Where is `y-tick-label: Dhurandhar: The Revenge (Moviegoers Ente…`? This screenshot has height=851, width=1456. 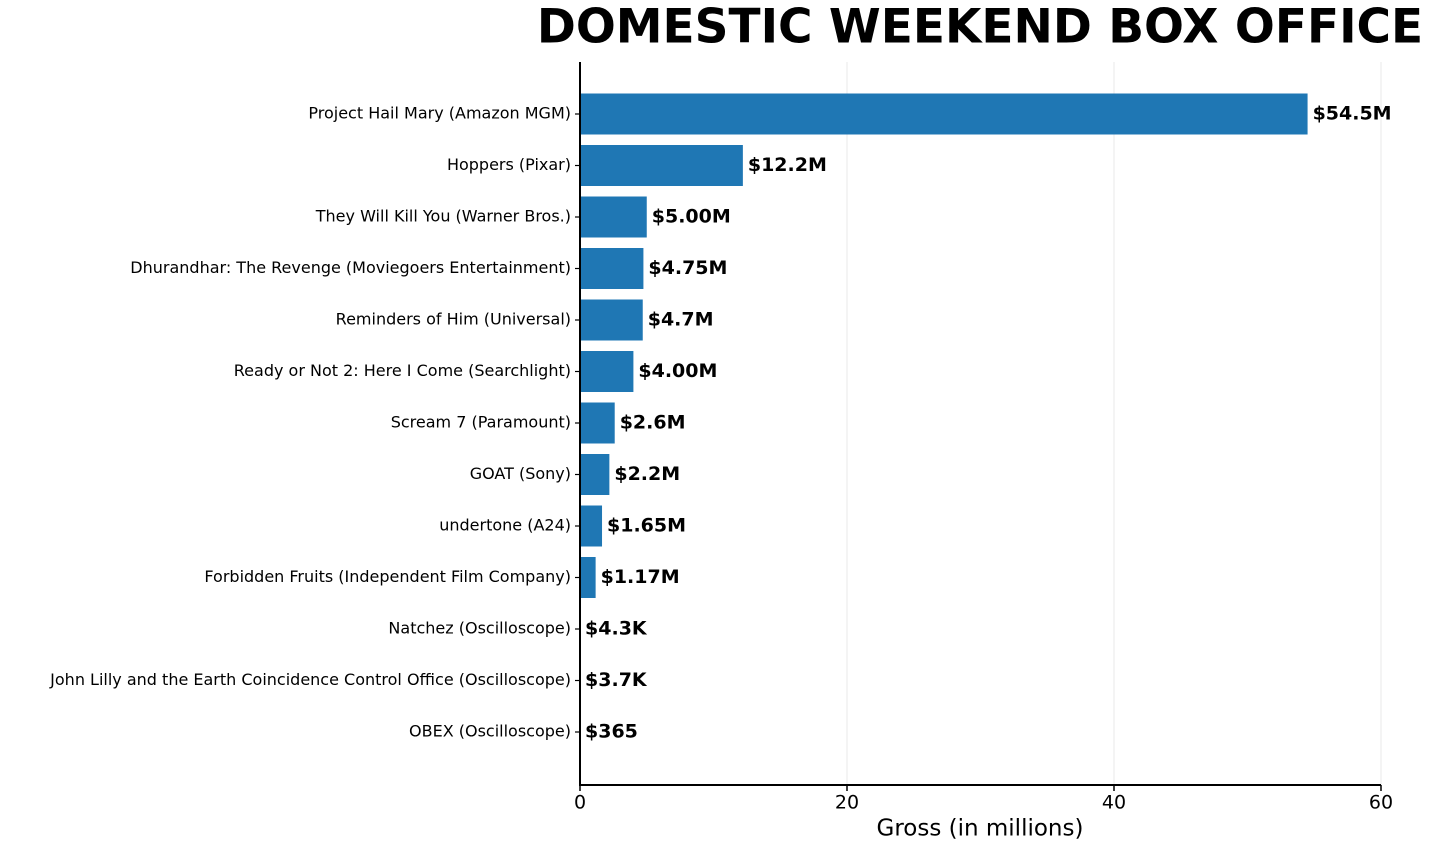
y-tick-label: Dhurandhar: The Revenge (Moviegoers Ente… is located at coordinates (350, 267).